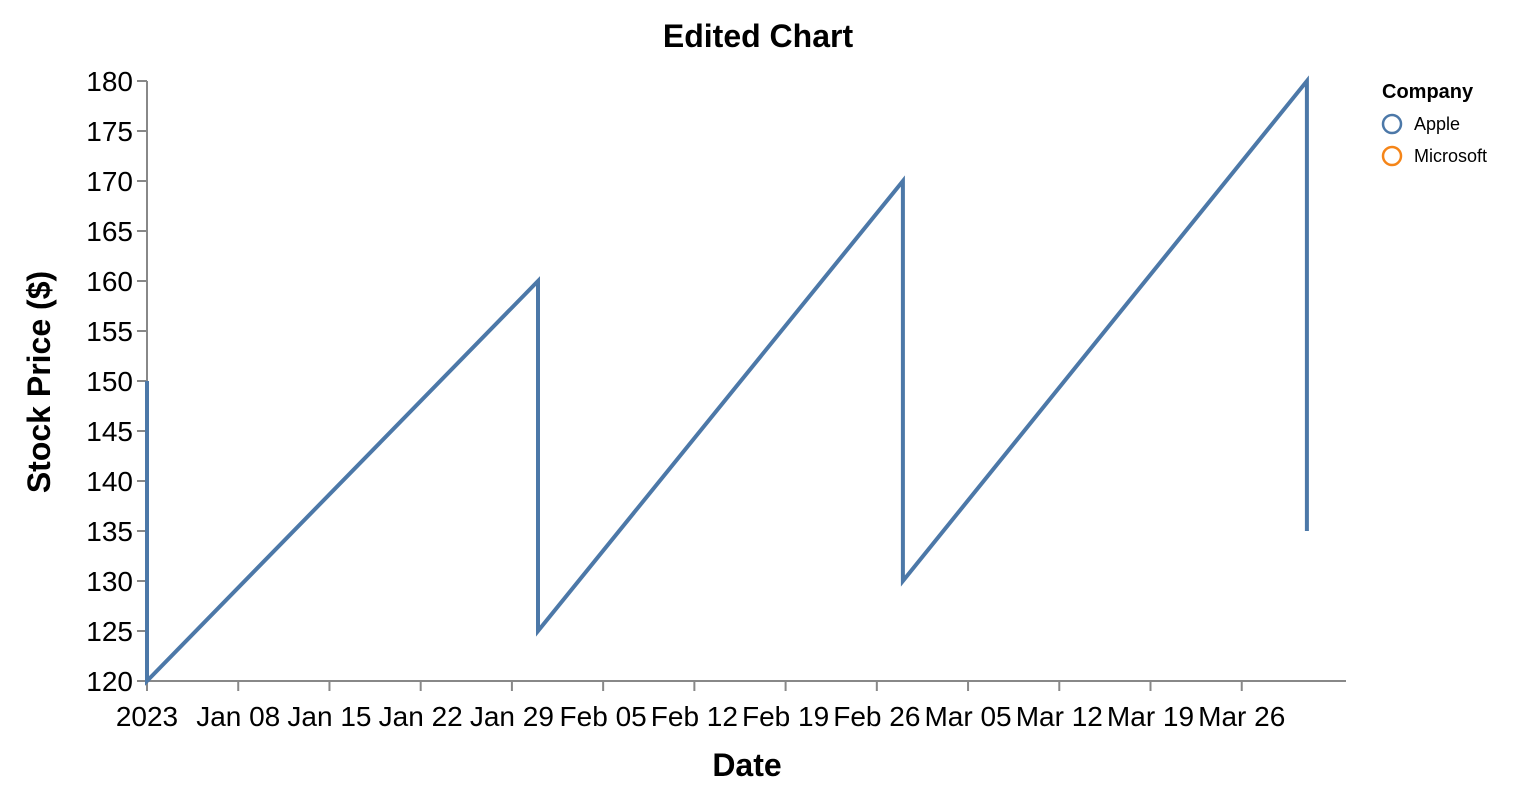  Describe the element at coordinates (109, 431) in the screenshot. I see `y-tick-label: 145` at that location.